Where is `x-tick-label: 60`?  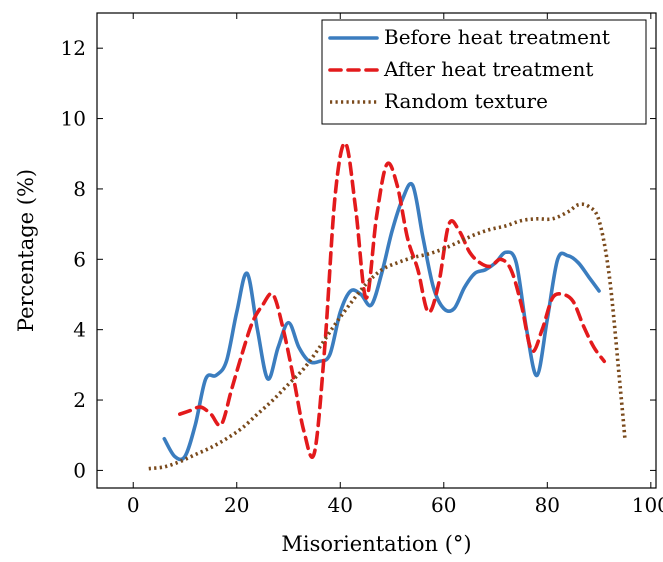
x-tick-label: 60 is located at coordinates (443, 505).